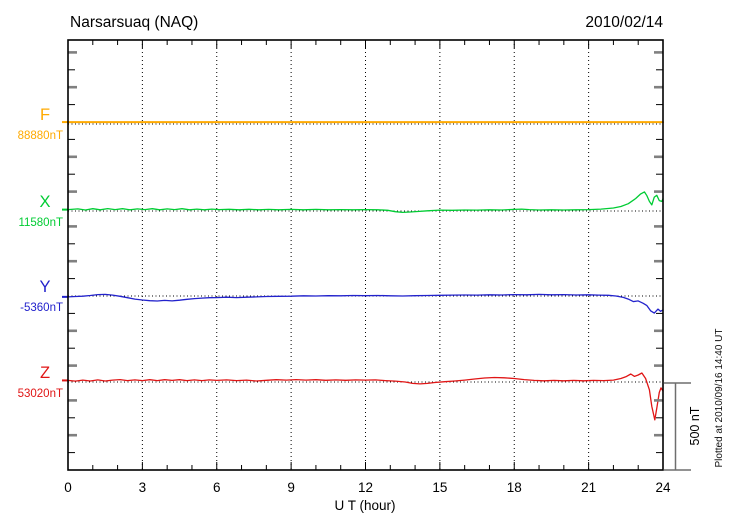 The image size is (730, 520). Describe the element at coordinates (719, 398) in the screenshot. I see `plotted-at-note: Plotted at 2010/09/16 14:40 UT` at that location.